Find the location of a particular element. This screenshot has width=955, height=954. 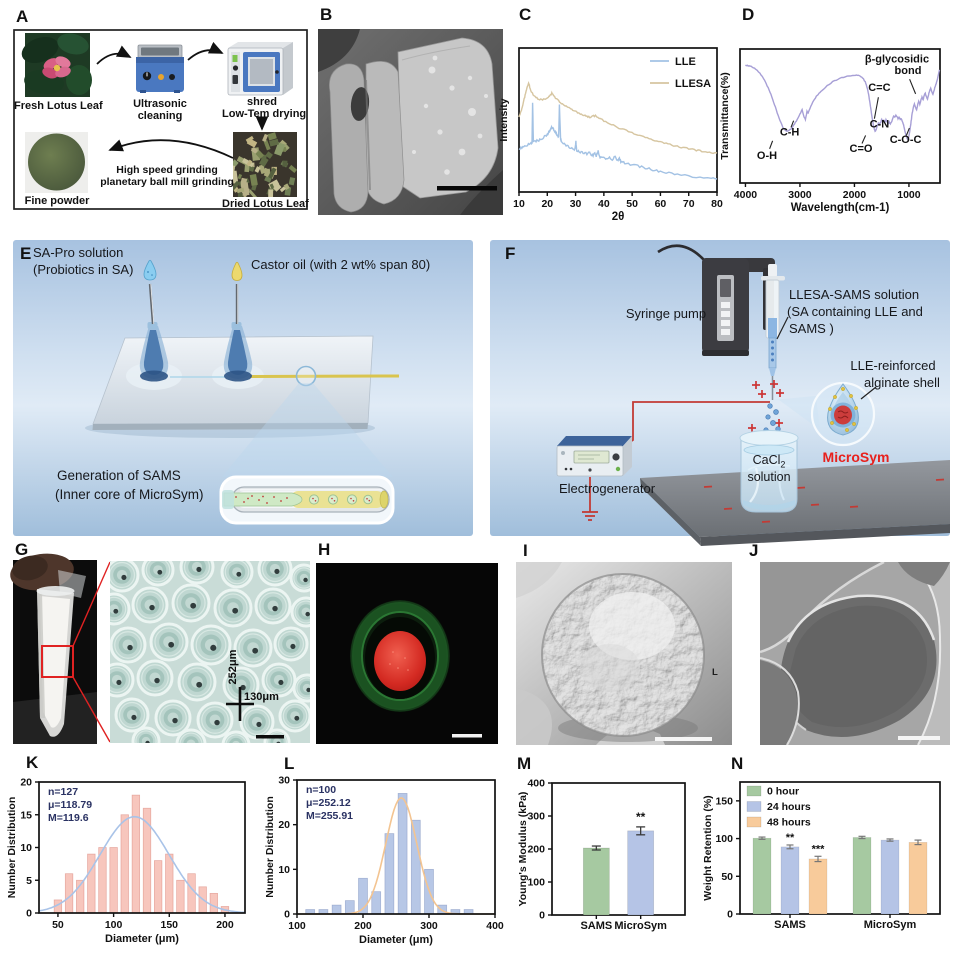

fresh-lotus-leaf-photo is located at coordinates (56, 65).